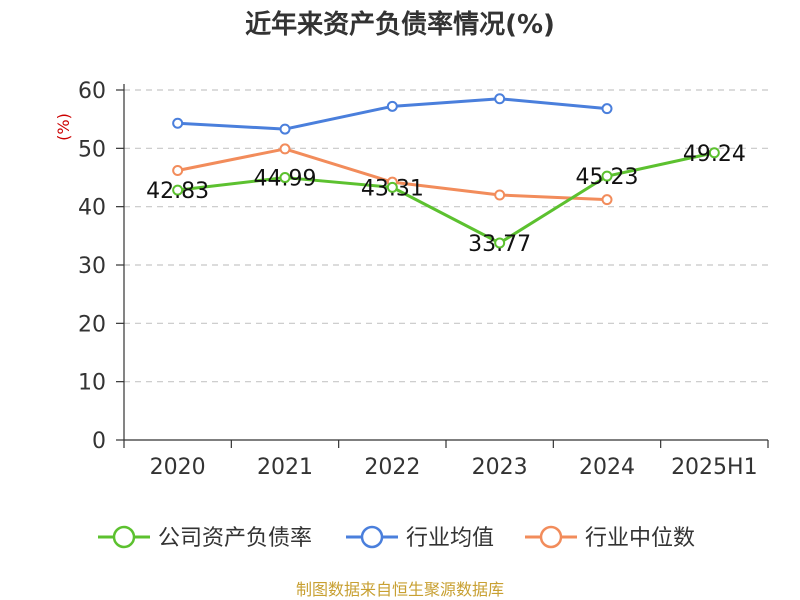 The image size is (800, 600). What do you see at coordinates (714, 467) in the screenshot?
I see `x-tick-label: 2025H1` at bounding box center [714, 467].